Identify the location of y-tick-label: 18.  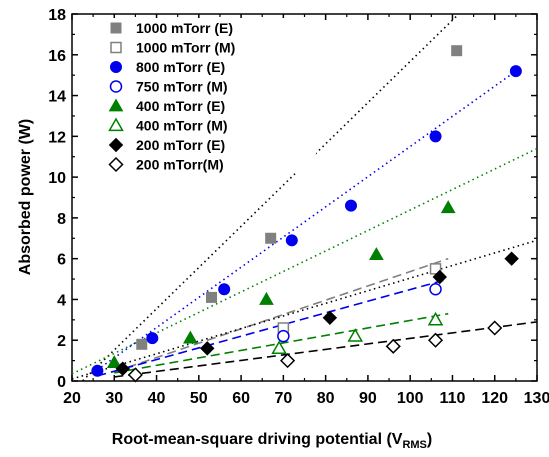
(57, 15).